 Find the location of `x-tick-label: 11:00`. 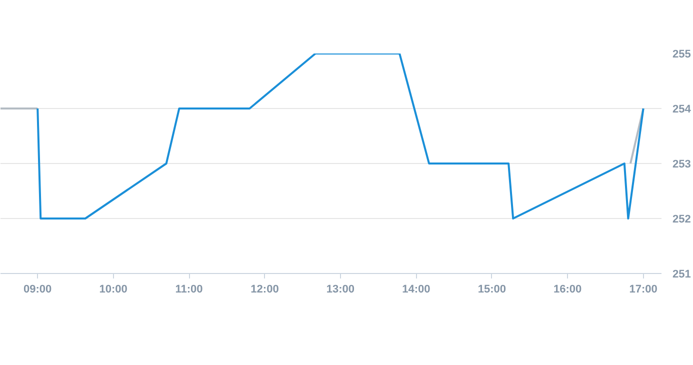

x-tick-label: 11:00 is located at coordinates (189, 290).